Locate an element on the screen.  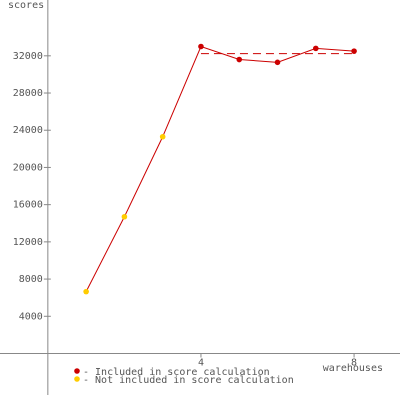
y-tick-label: 24000 is located at coordinates (28, 130).